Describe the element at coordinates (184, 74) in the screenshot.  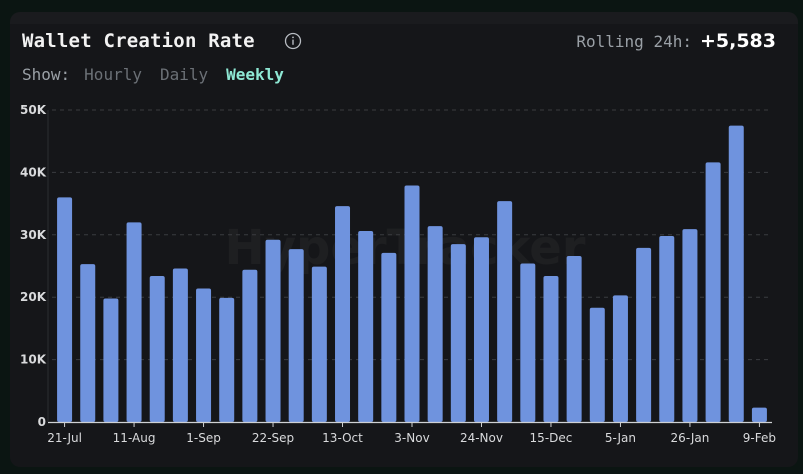
I see `option-daily: Daily` at that location.